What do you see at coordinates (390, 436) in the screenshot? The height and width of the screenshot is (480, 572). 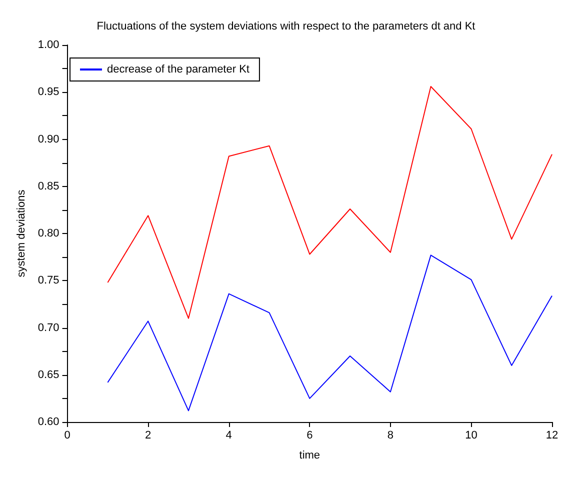 I see `x-tick-label: 8` at bounding box center [390, 436].